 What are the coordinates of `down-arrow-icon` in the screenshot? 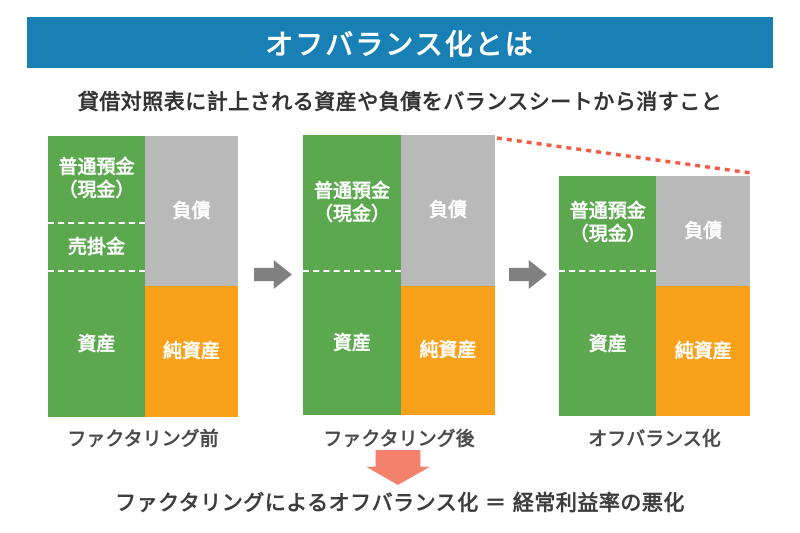 It's located at (398, 467).